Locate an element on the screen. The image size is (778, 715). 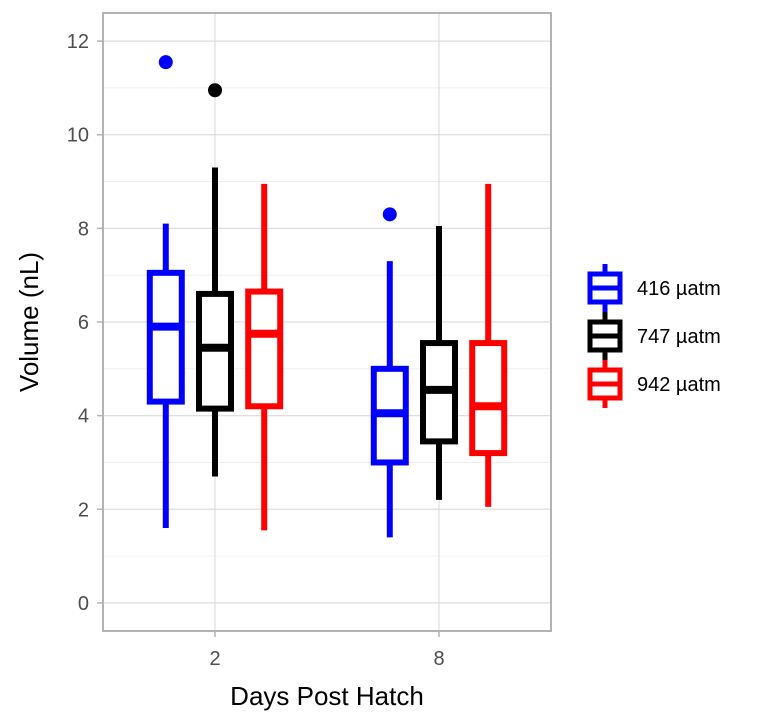
y-tick-label: 0 is located at coordinates (83, 604).